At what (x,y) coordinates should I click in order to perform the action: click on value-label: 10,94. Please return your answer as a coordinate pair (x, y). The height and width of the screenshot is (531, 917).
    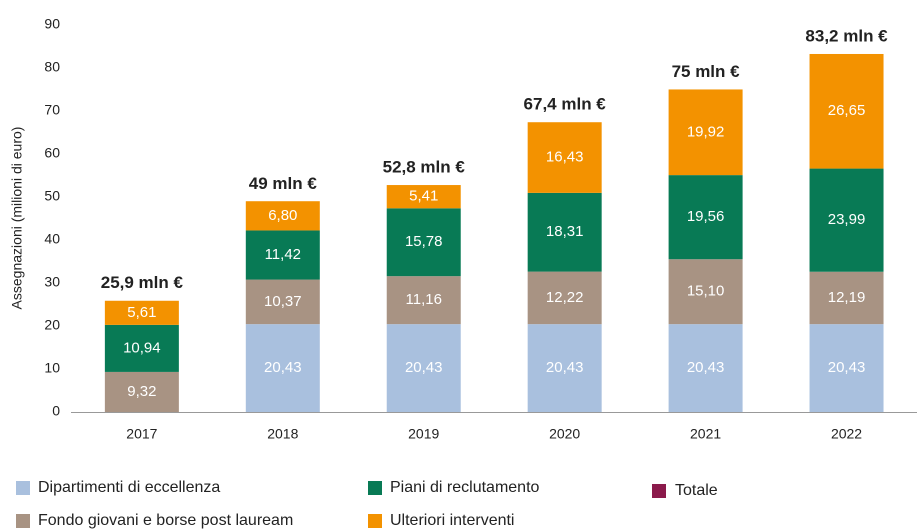
    Looking at the image, I should click on (142, 347).